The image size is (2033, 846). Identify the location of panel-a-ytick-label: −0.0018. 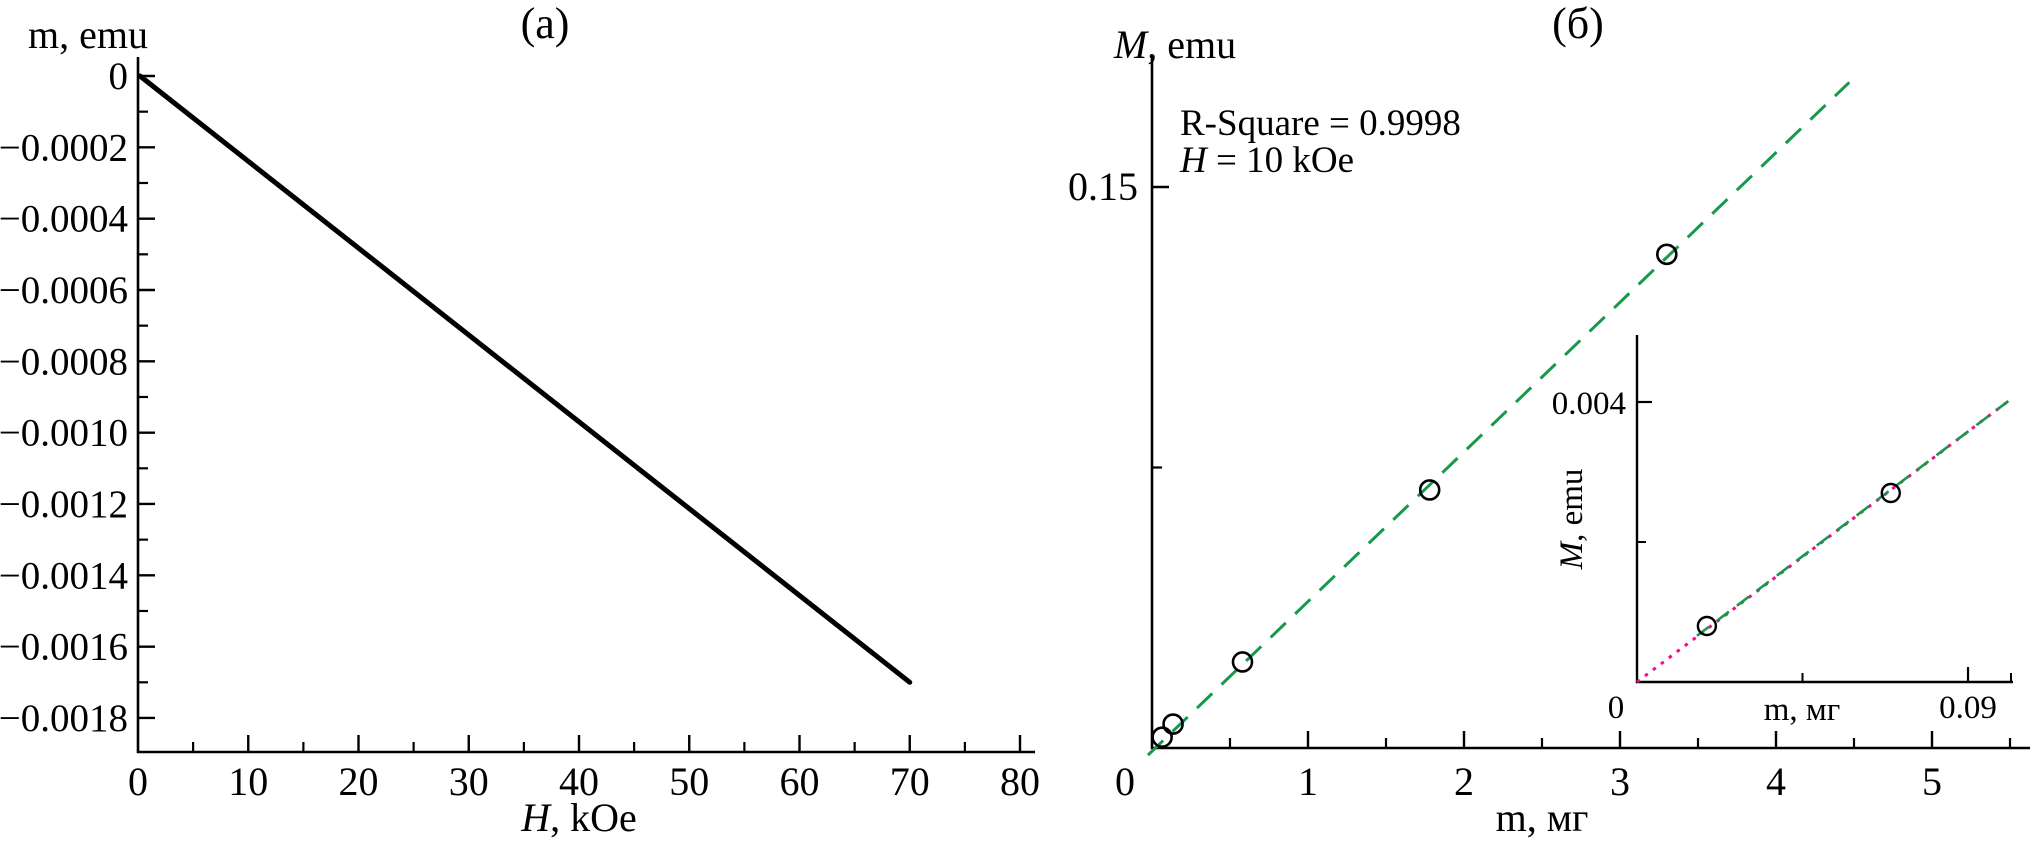
(64, 718).